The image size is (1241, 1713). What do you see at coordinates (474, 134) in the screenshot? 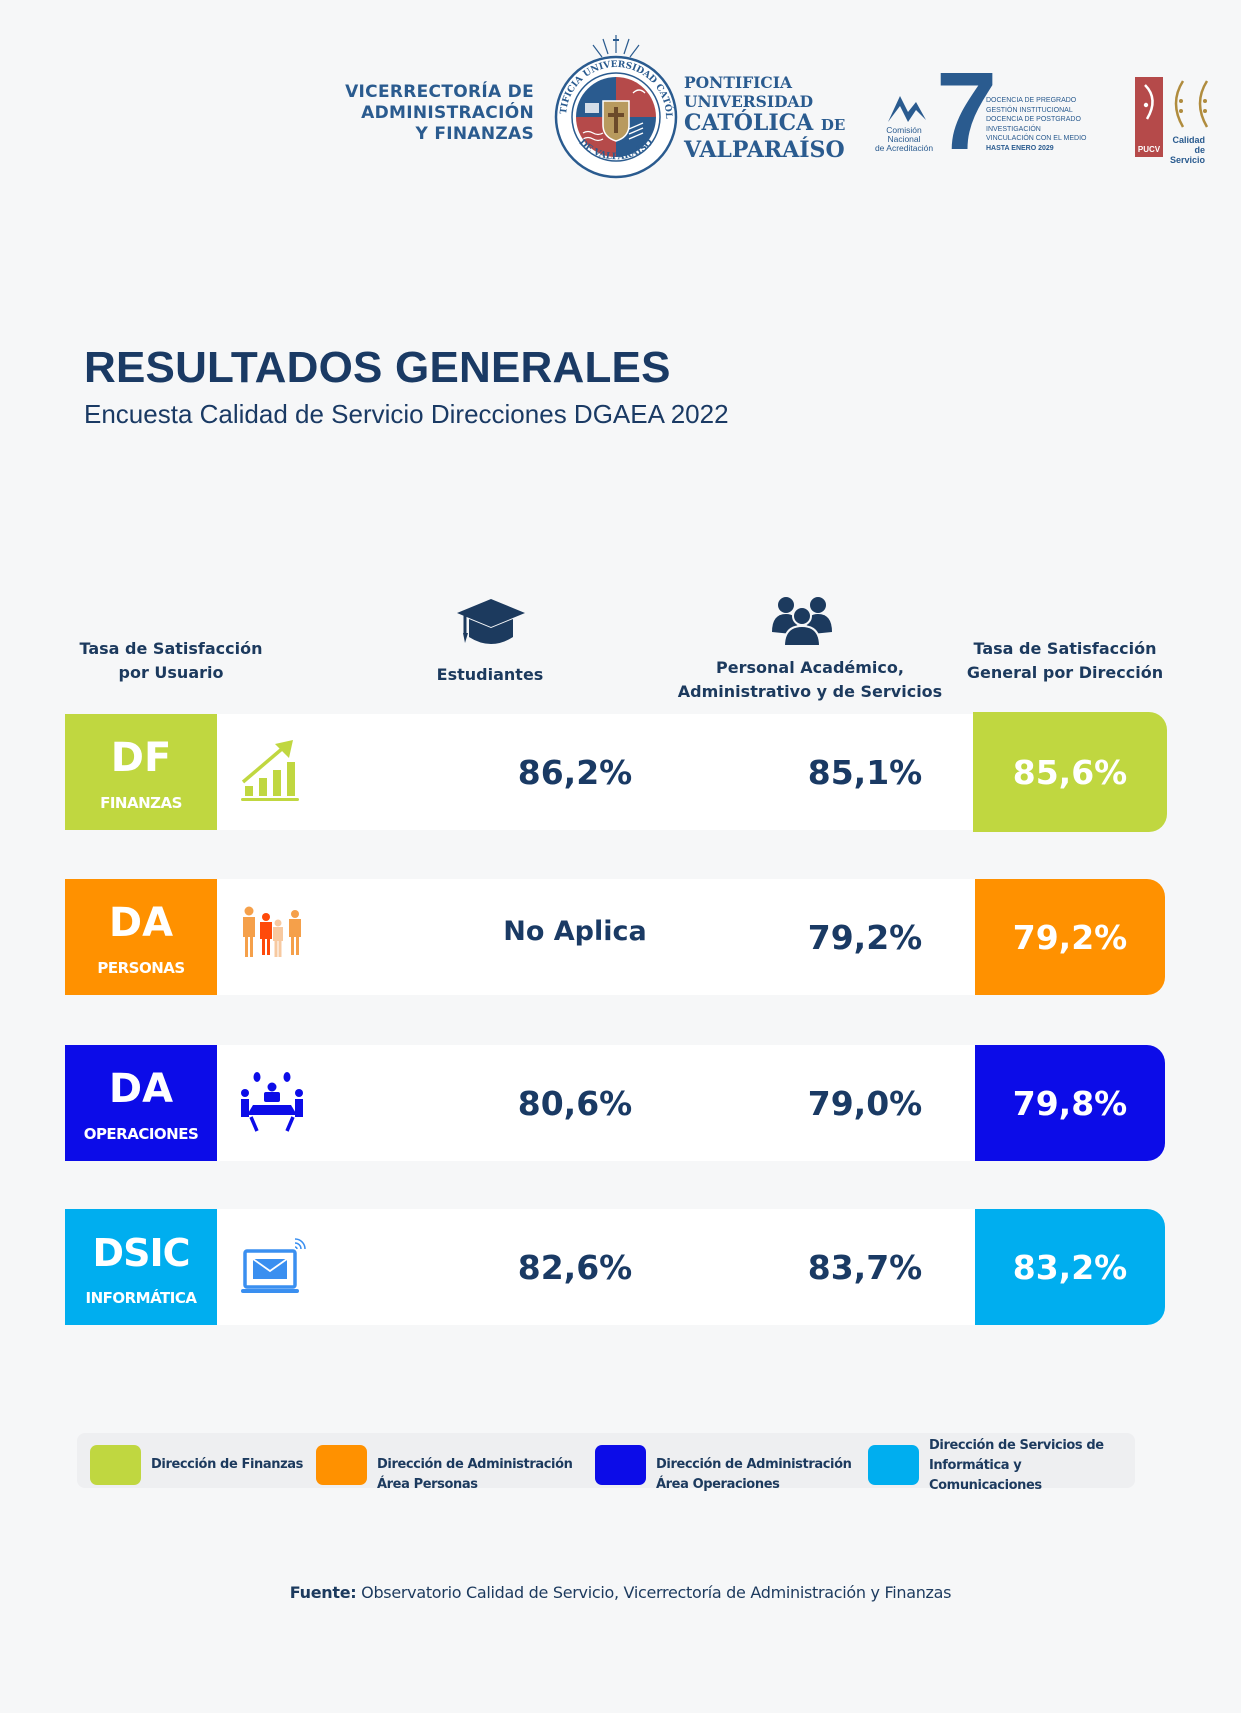
I see `vraf-line: Y FINANZAS` at bounding box center [474, 134].